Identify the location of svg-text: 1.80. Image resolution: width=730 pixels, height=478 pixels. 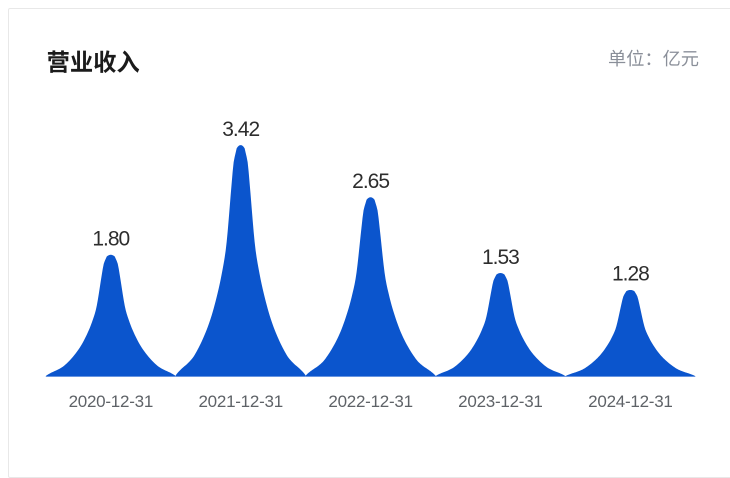
(110, 239).